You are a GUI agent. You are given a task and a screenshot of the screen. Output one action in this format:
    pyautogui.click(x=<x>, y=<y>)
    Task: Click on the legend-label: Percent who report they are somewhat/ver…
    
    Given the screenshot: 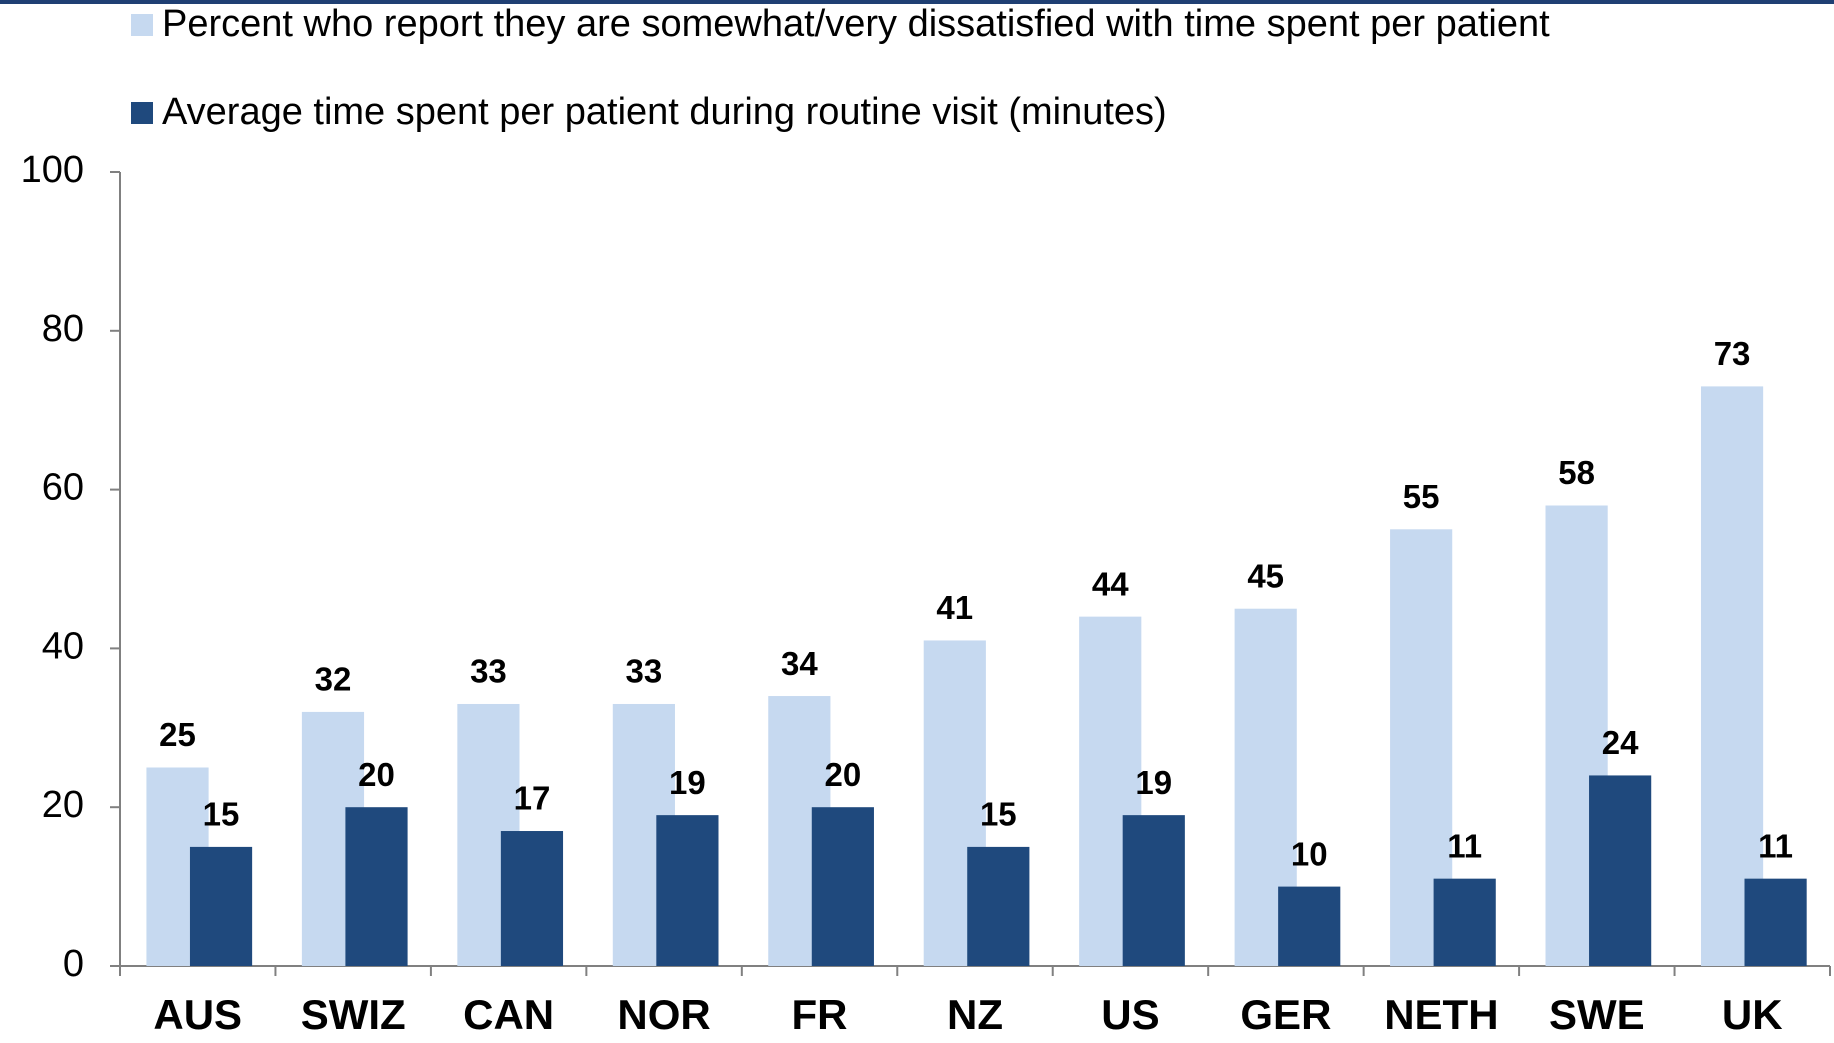 What is the action you would take?
    pyautogui.click(x=856, y=24)
    